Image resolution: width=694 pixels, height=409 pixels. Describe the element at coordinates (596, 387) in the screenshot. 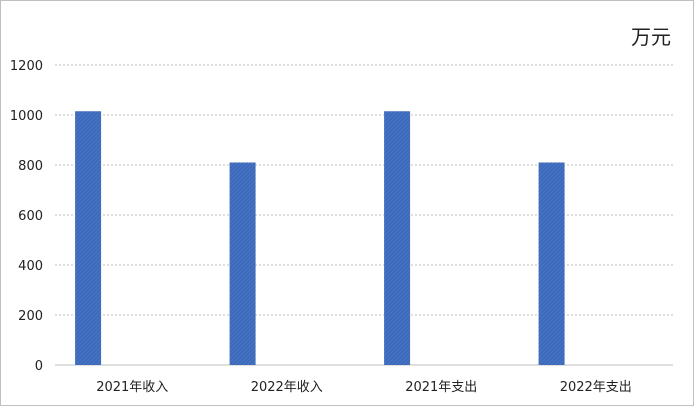

I see `x-tick-label: 2022年支出` at that location.